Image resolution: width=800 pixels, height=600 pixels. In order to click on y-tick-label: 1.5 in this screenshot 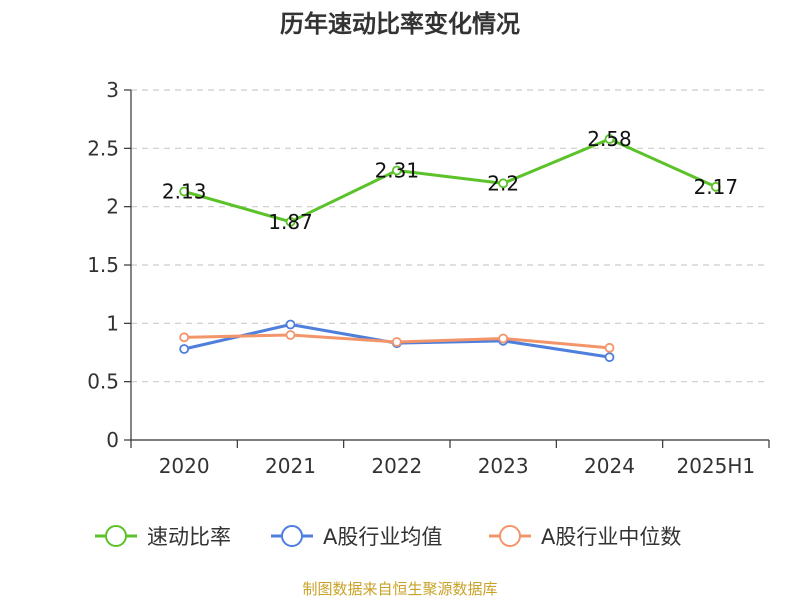, I will do `click(103, 265)`.